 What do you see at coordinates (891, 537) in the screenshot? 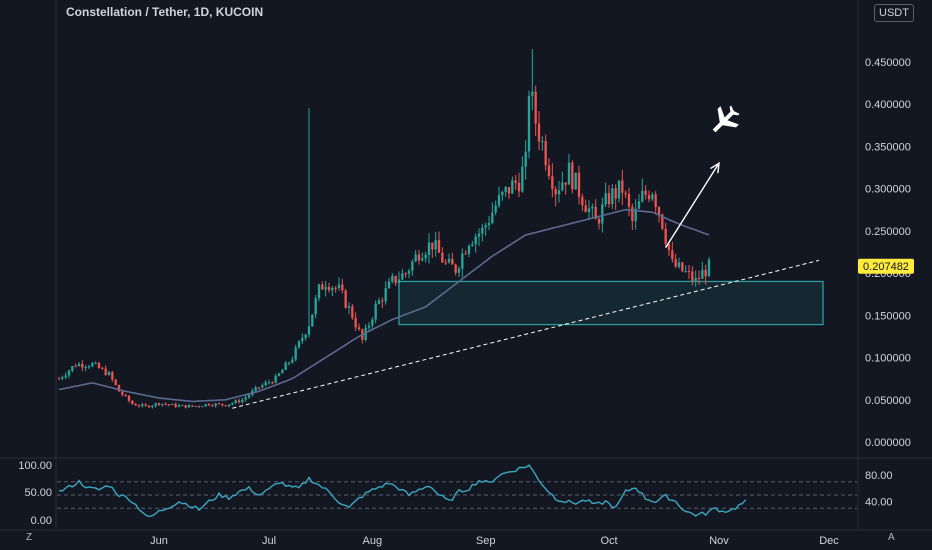
I see `auto-scale-button: A` at bounding box center [891, 537].